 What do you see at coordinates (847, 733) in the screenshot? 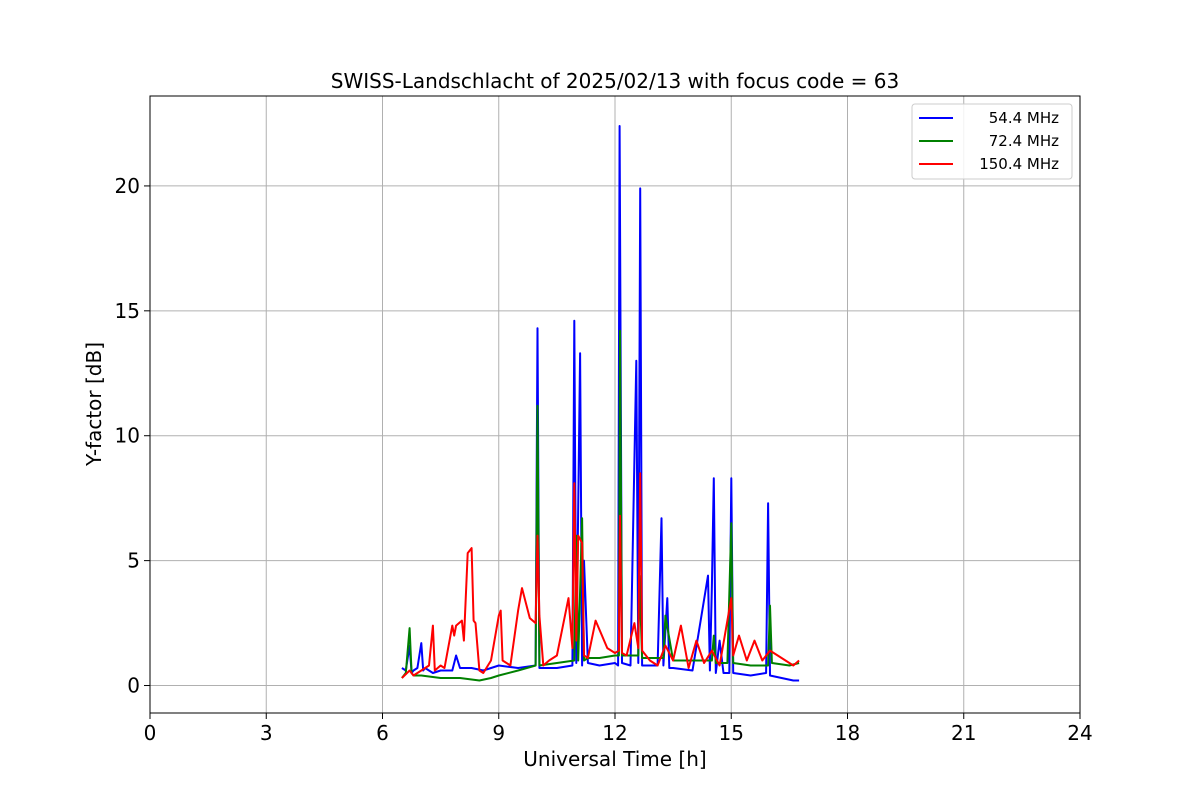
I see `x-tick-label: 18` at bounding box center [847, 733].